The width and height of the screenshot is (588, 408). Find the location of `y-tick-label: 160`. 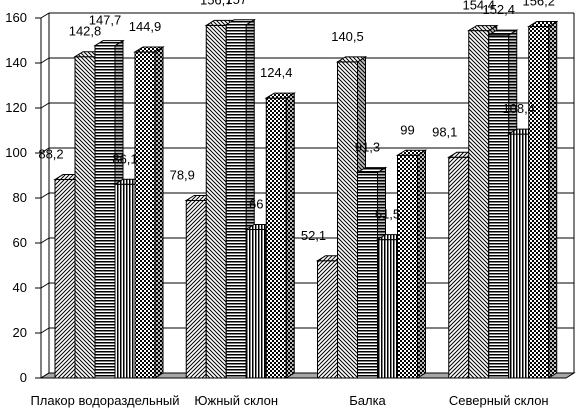

y-tick-label: 160 is located at coordinates (16, 17).